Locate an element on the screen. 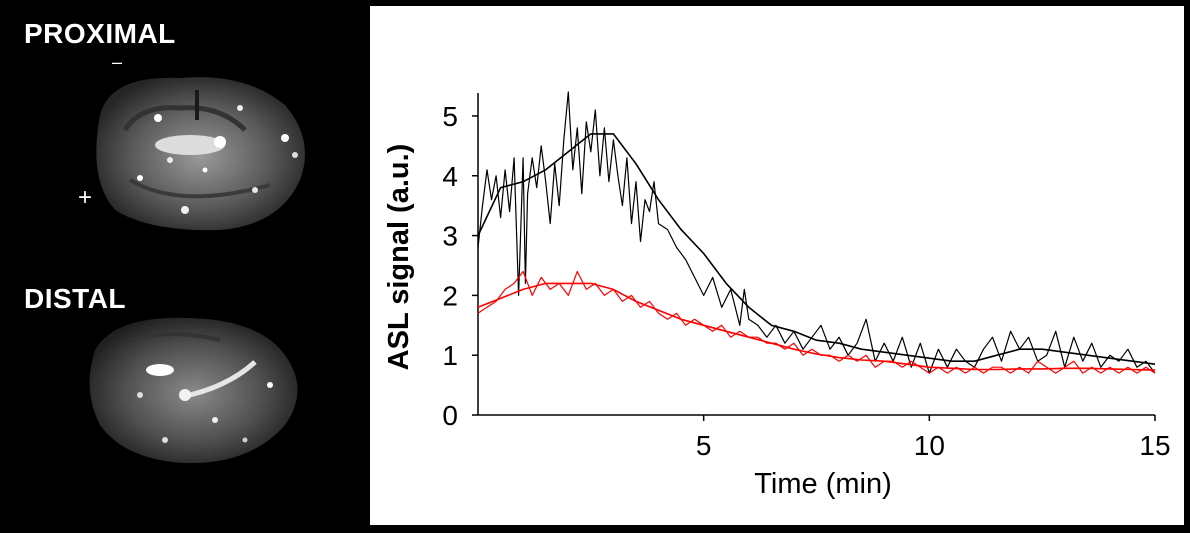  y-tick-label: 3 is located at coordinates (450, 236).